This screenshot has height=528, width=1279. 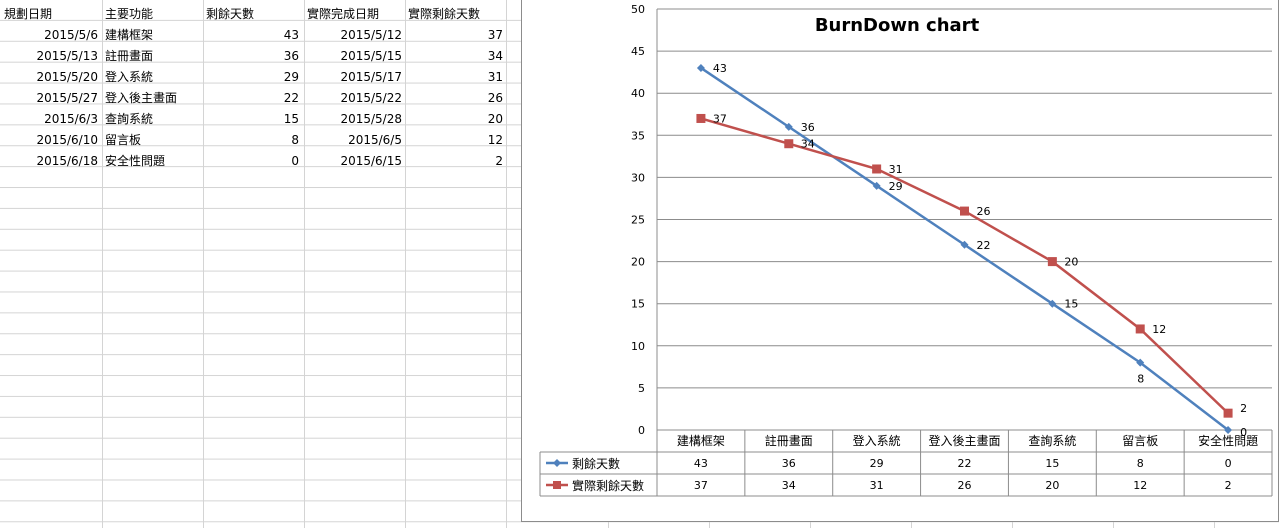 I want to click on category-label: 查詢系統, so click(x=1052, y=440).